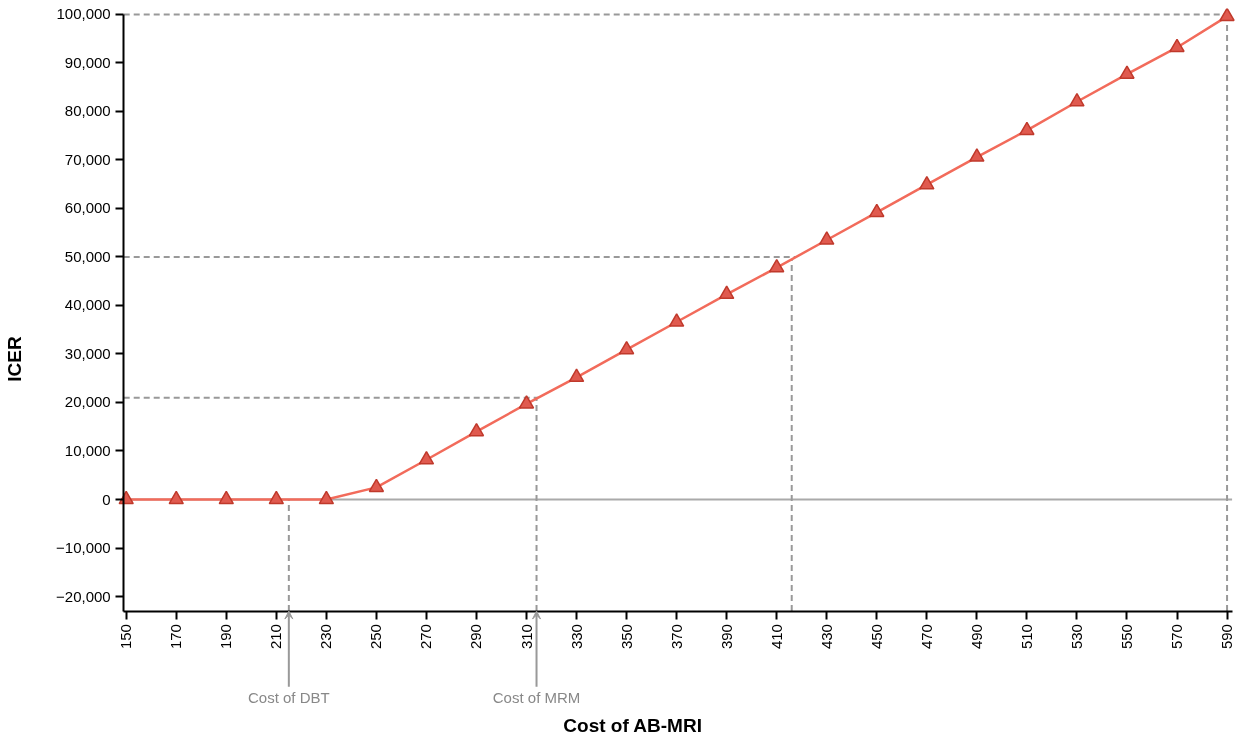 Image resolution: width=1242 pixels, height=745 pixels. I want to click on x-tick-label: 530, so click(1076, 637).